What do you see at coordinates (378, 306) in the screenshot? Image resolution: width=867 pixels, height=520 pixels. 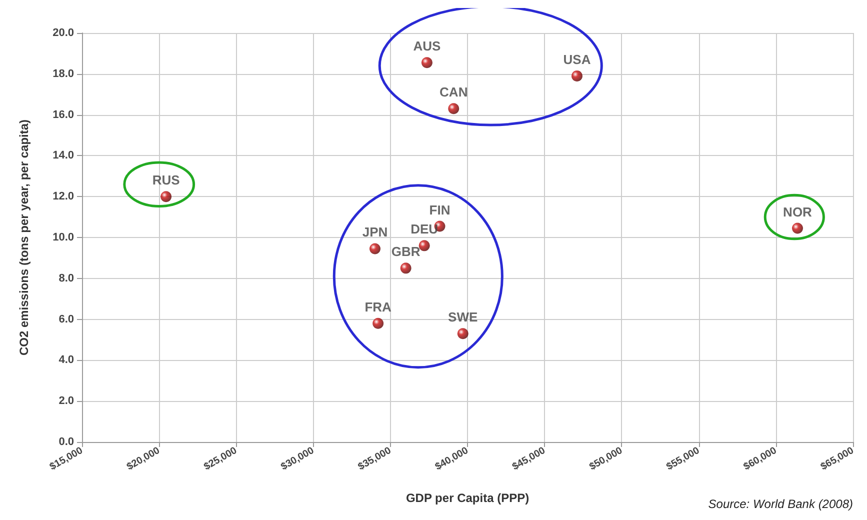 I see `annotation: FRA` at bounding box center [378, 306].